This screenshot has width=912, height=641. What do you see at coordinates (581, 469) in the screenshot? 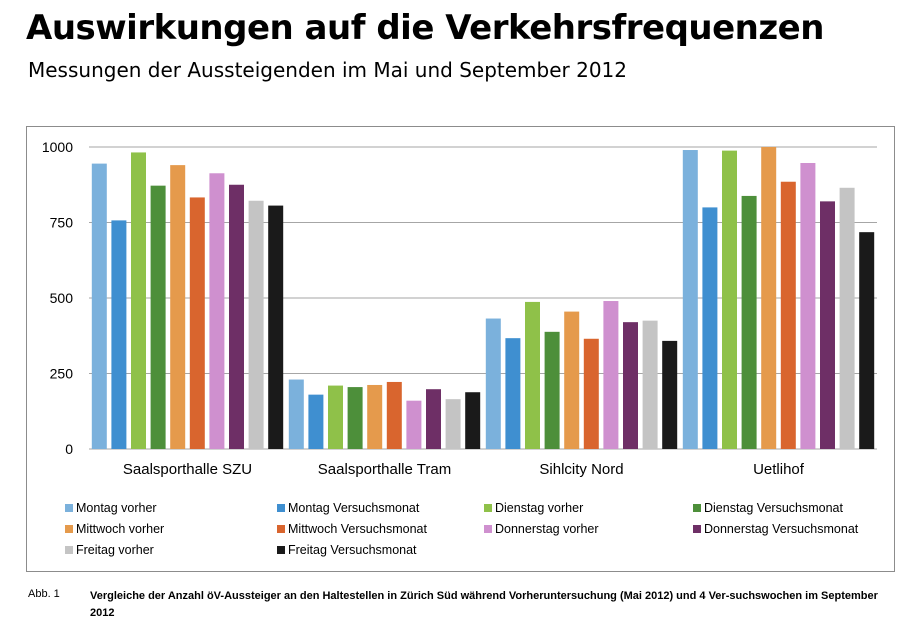
I see `x-category-label: Sihlcity Nord` at bounding box center [581, 469].